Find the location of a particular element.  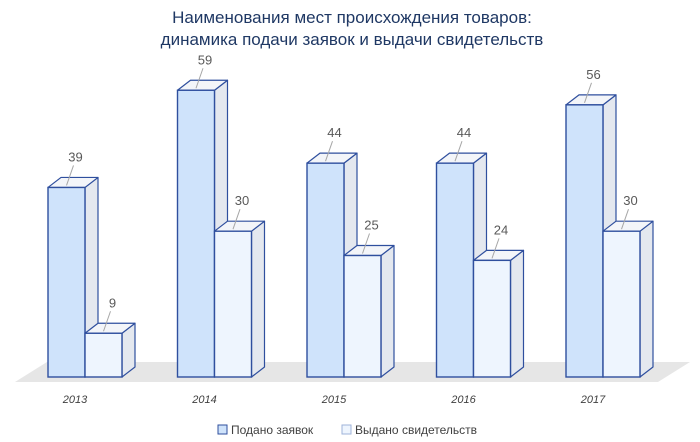

x-tick-label: 2017 is located at coordinates (593, 400).